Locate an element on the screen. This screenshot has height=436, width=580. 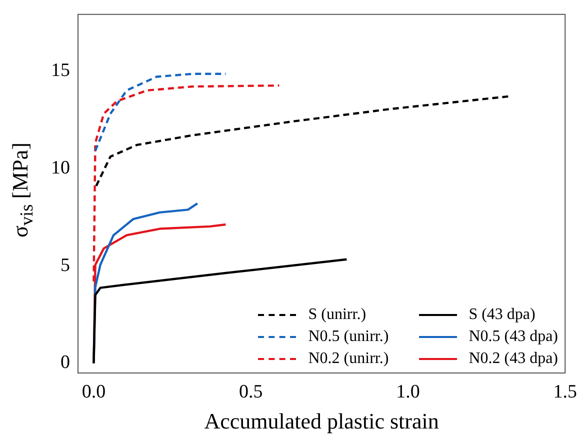
legend-label: S (unirr.) is located at coordinates (337, 315).